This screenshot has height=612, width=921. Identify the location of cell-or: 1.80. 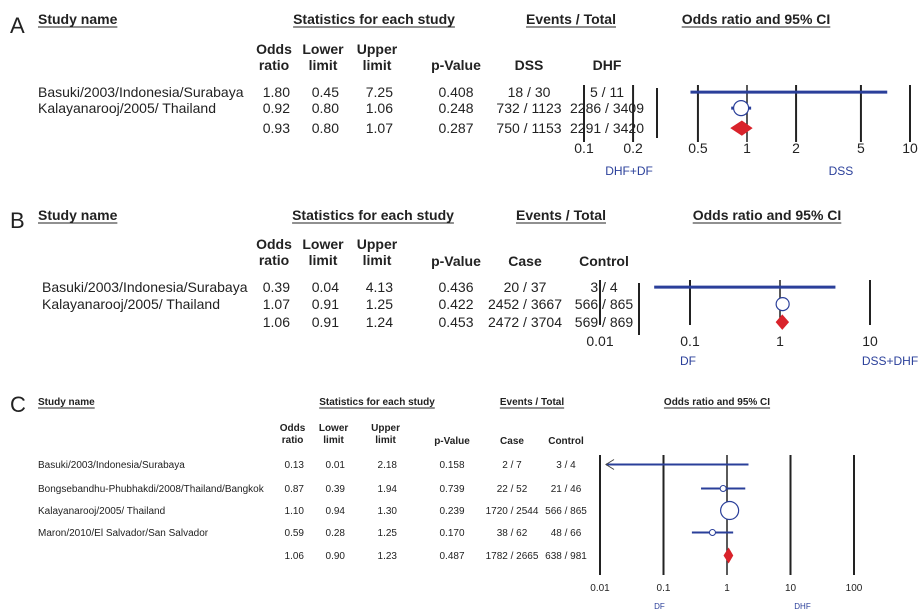
(276, 92).